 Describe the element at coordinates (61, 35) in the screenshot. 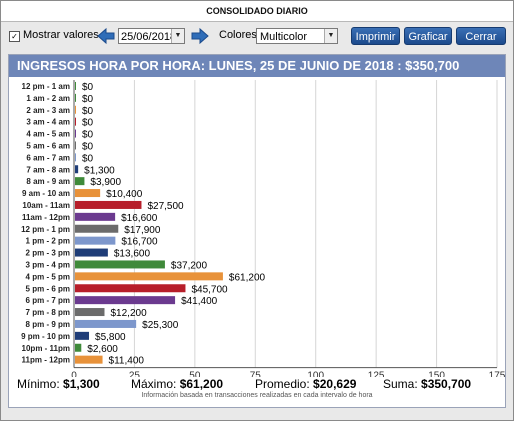

I see `show-values-label: Mostrar valores` at that location.